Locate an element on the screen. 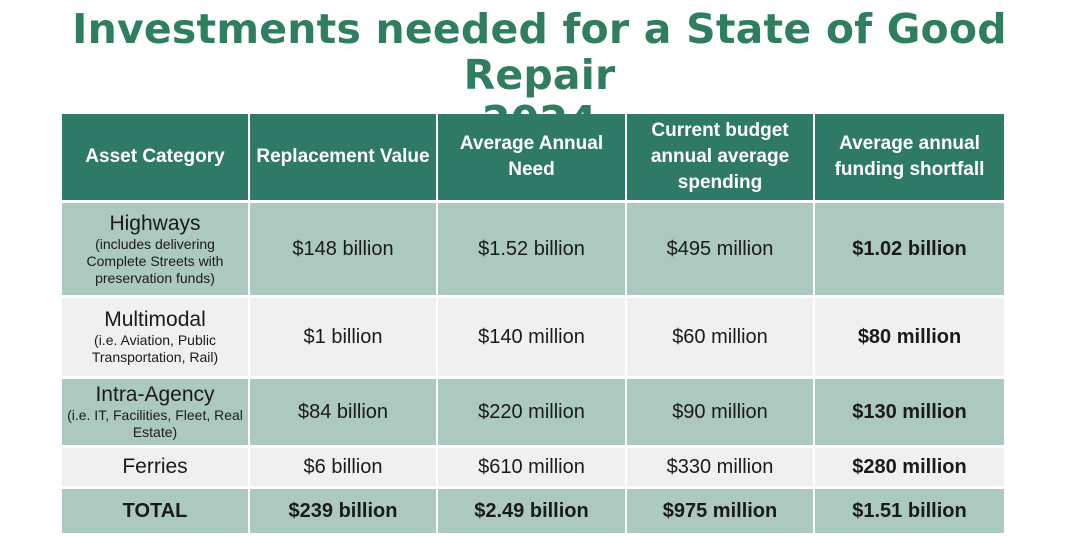 This screenshot has height=543, width=1079. total-current-spending-cell: $975 million is located at coordinates (721, 509).